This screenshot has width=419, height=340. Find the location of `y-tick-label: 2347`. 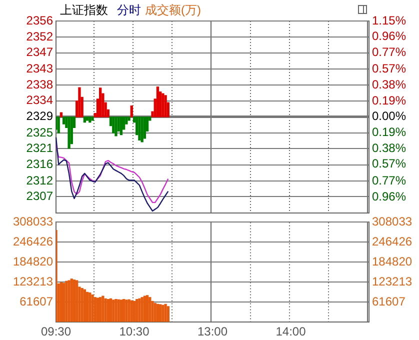

y-tick-label: 2347 is located at coordinates (40, 52).